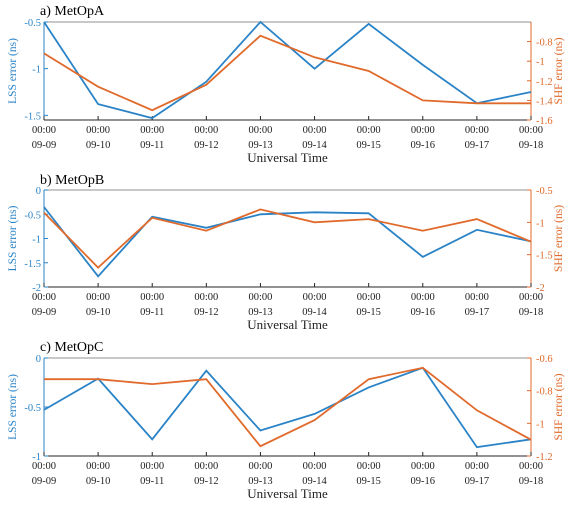 Image resolution: width=569 pixels, height=514 pixels. Describe the element at coordinates (544, 256) in the screenshot. I see `right-y-tick-label: -1.5` at that location.